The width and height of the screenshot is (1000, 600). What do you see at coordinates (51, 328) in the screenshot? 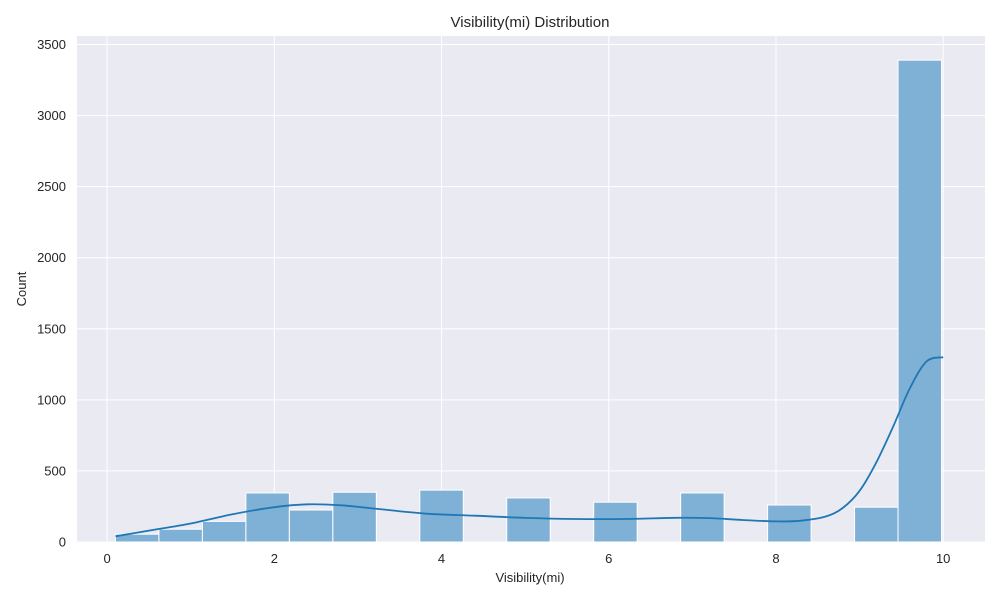
I see `y-tick-label: 1500` at bounding box center [51, 328].